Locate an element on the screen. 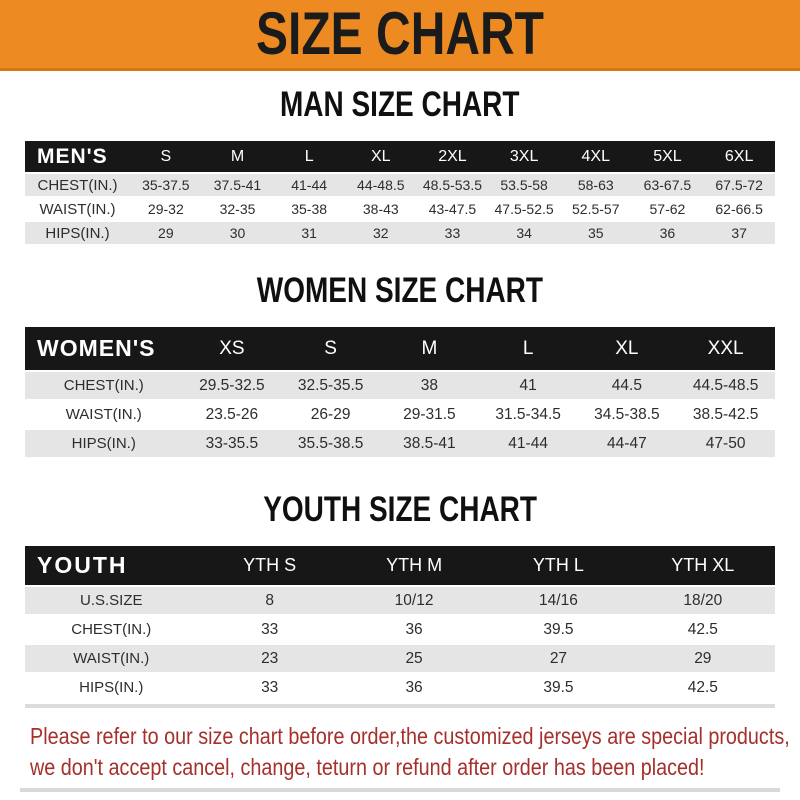 This screenshot has height=800, width=800. size-value: 35-37.5 is located at coordinates (166, 185).